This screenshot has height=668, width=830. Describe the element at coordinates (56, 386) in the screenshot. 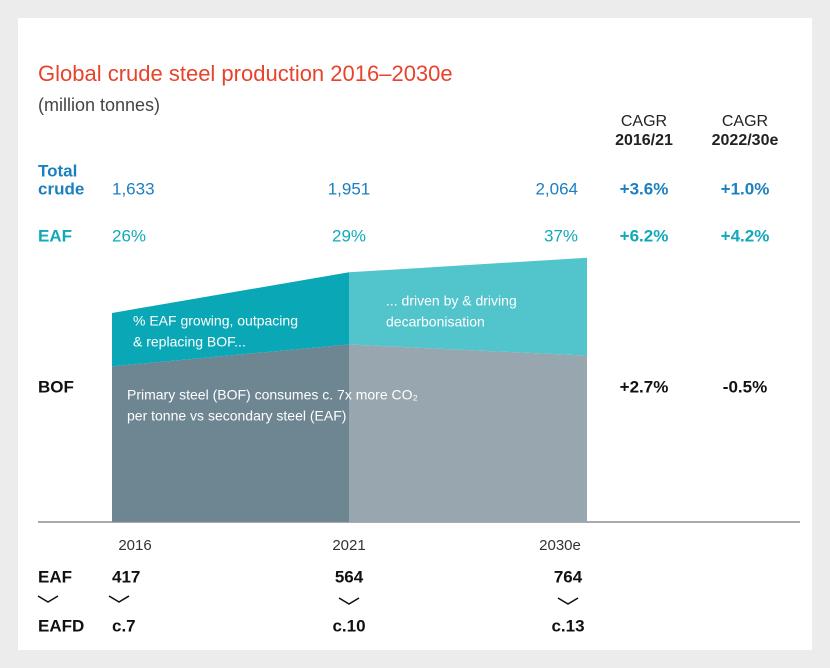

I see `row-label: BOF` at that location.